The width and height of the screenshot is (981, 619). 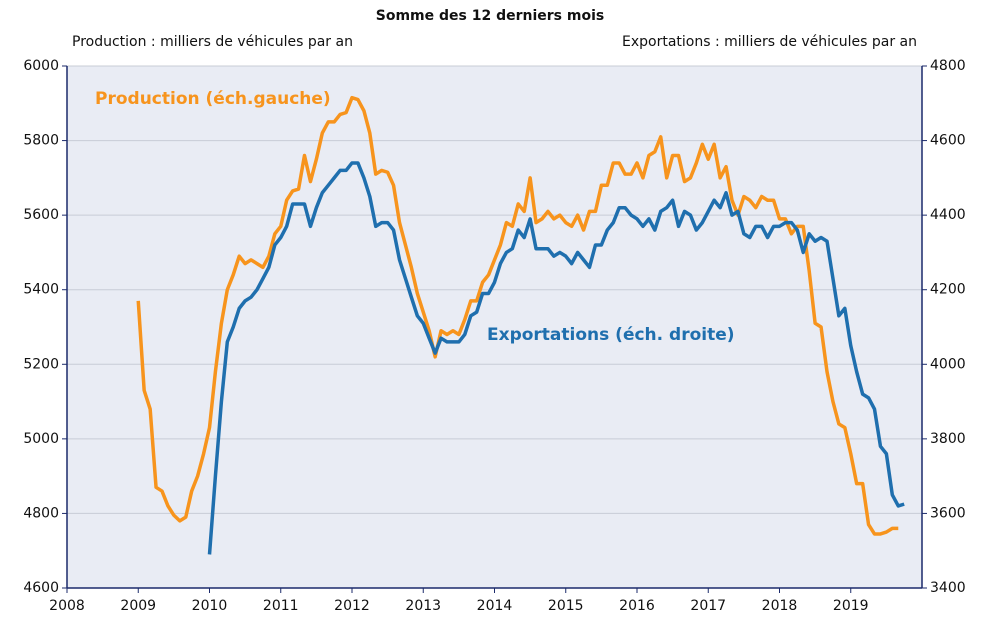 What do you see at coordinates (708, 606) in the screenshot?
I see `x-tick-label: 2017` at bounding box center [708, 606].